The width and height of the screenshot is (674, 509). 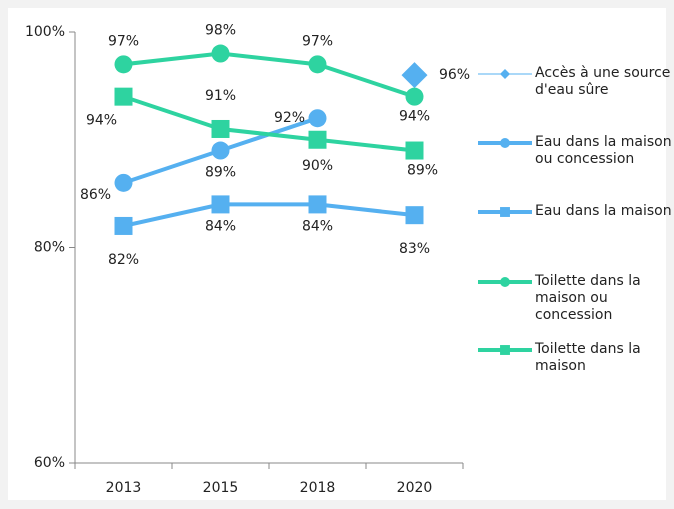 I want to click on x-tick-label: 2018, so click(x=318, y=488).